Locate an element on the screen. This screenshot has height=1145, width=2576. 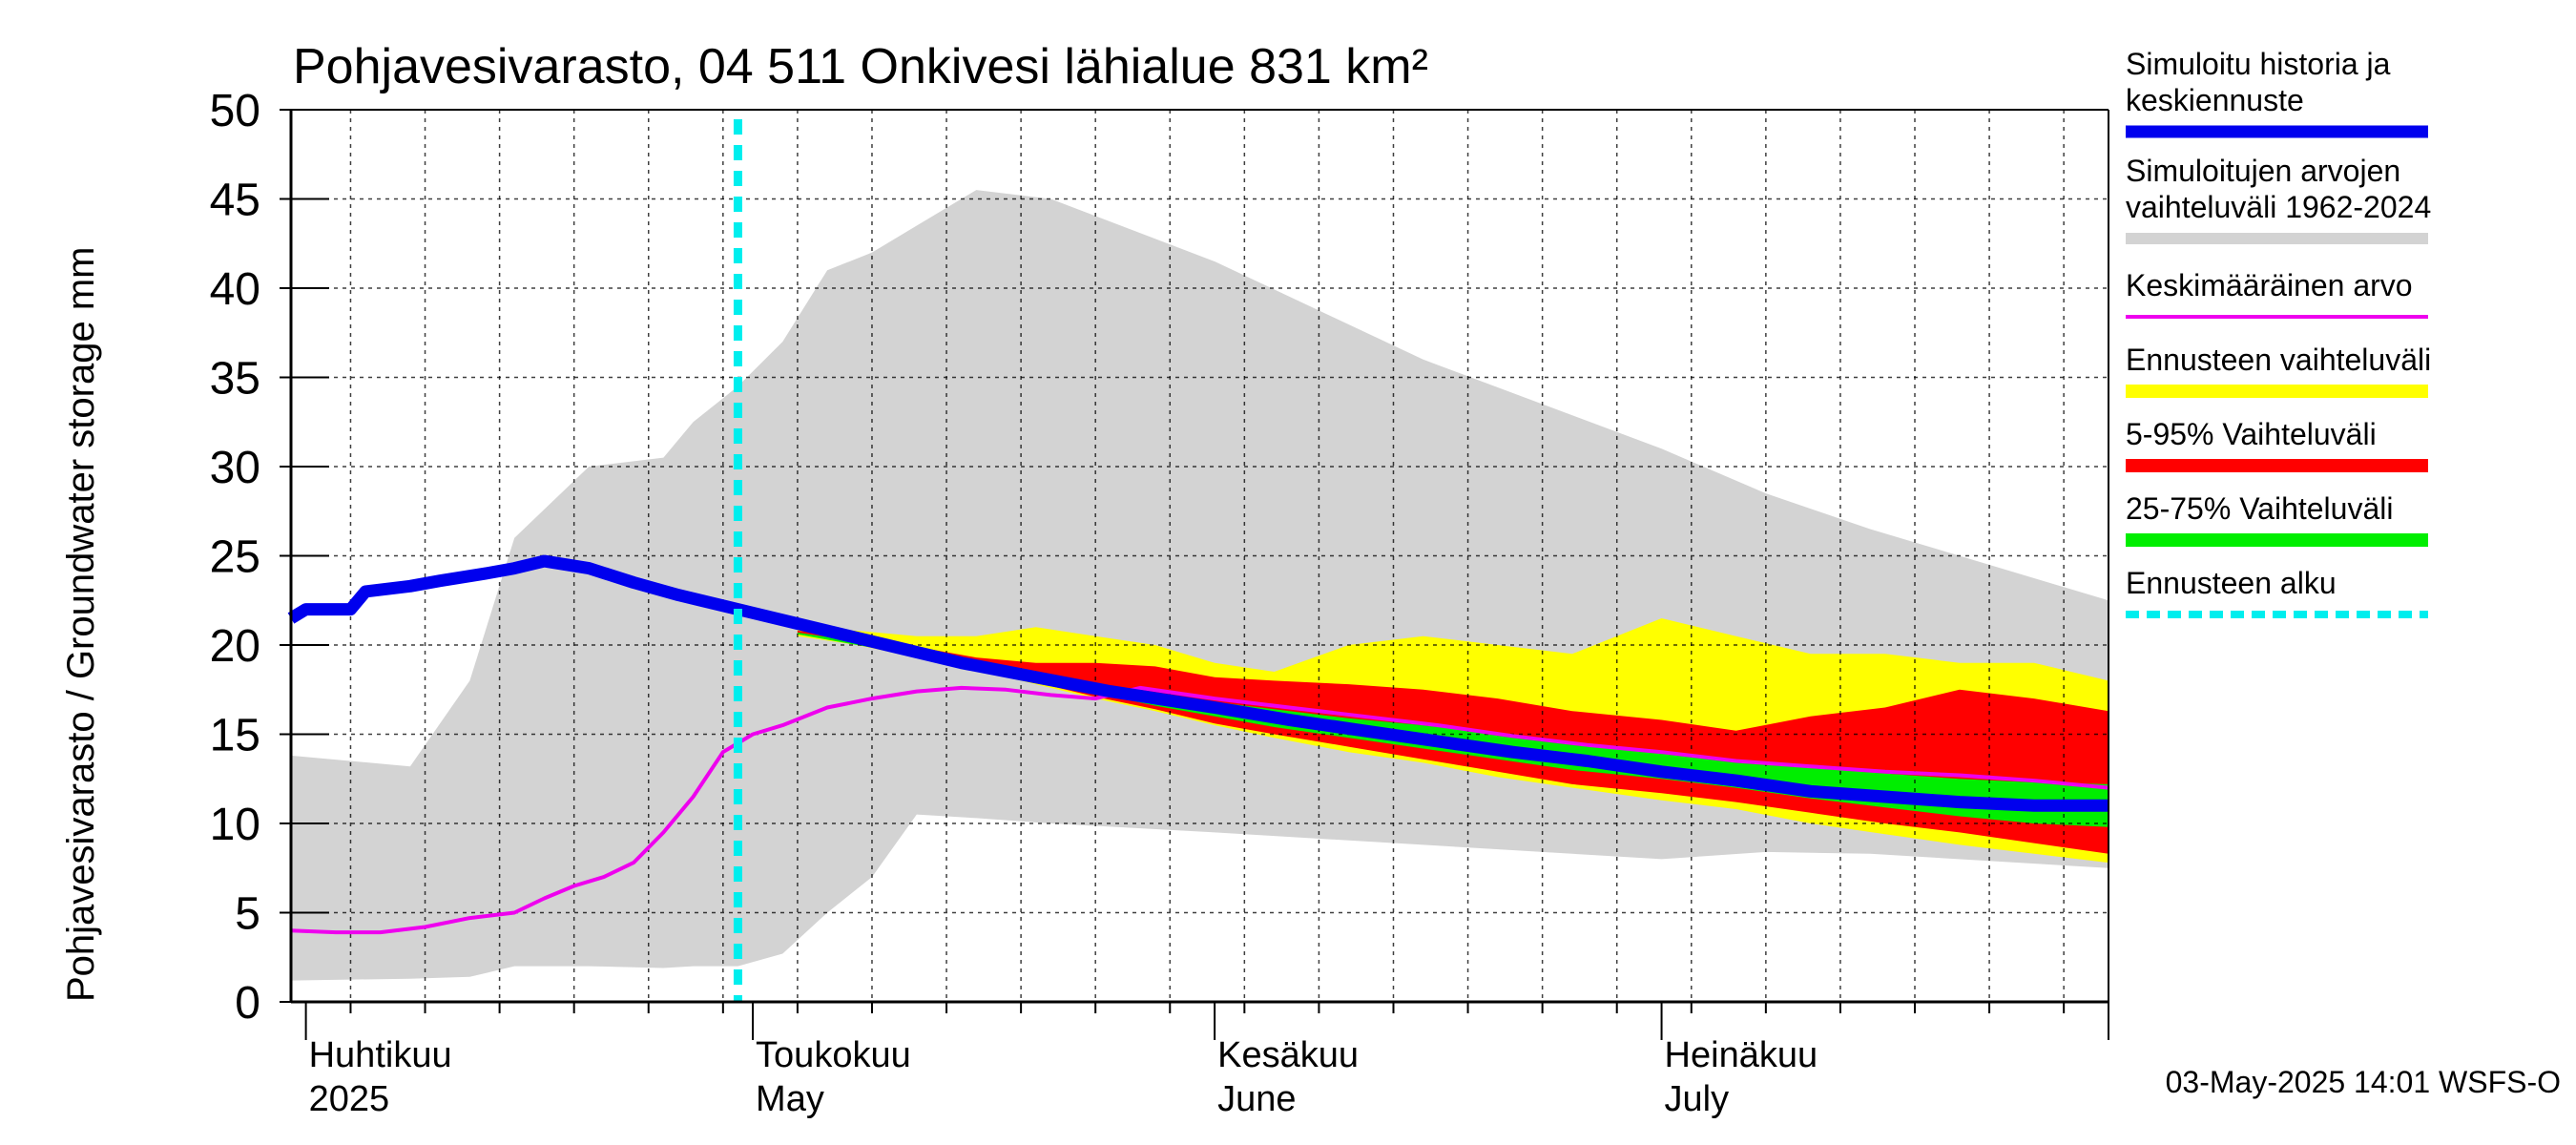
y-tick-label: 5 is located at coordinates (247, 914).